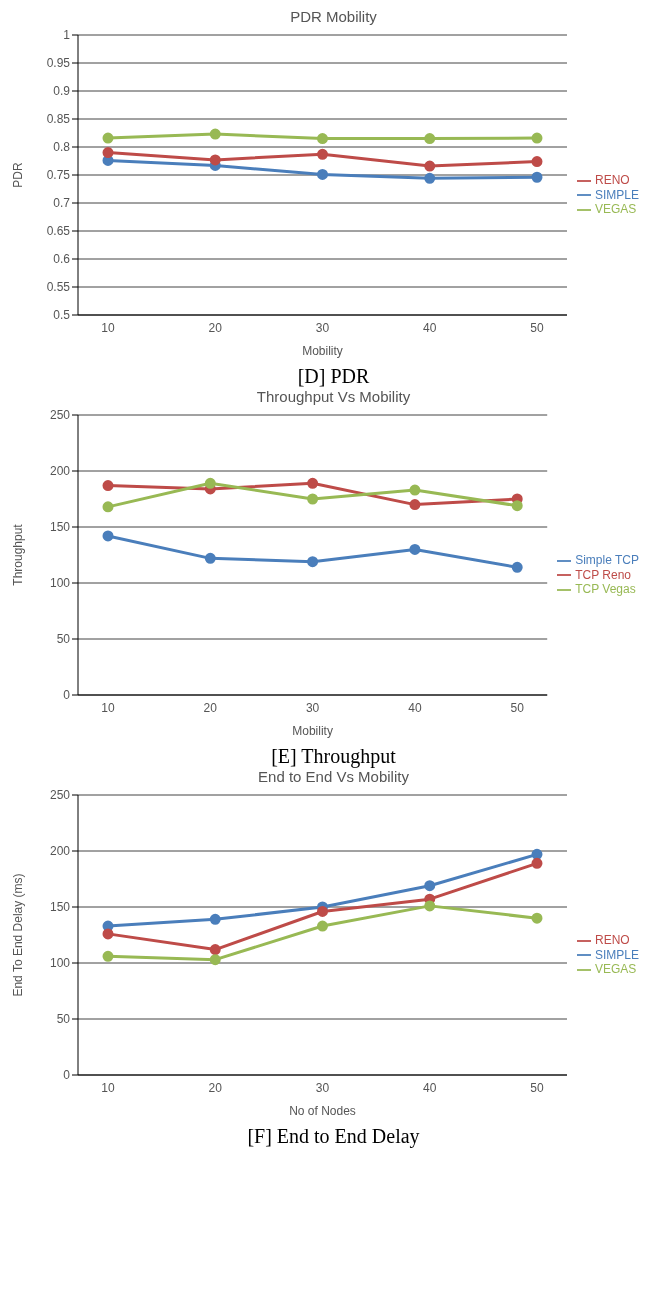 Image resolution: width=667 pixels, height=1301 pixels. What do you see at coordinates (603, 574) in the screenshot?
I see `legend-label: TCP Reno` at bounding box center [603, 574].